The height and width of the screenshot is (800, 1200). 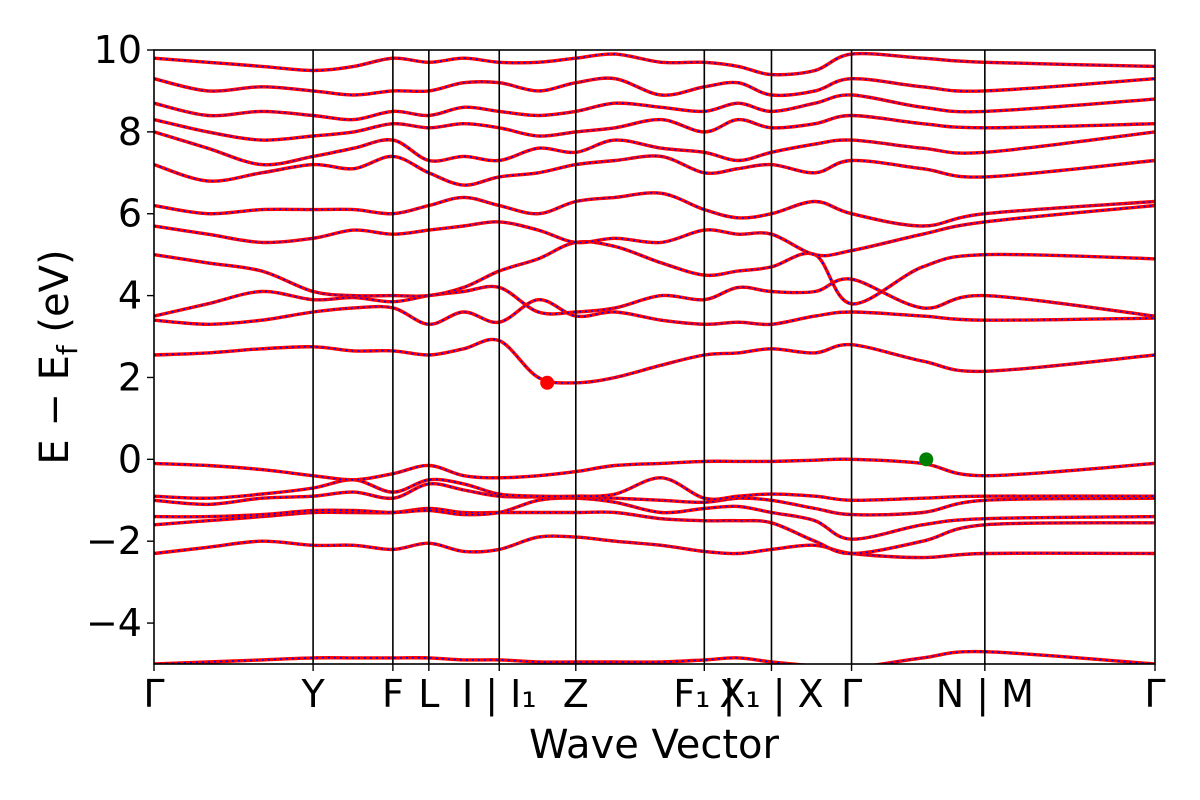 What do you see at coordinates (547, 382) in the screenshot?
I see `cbm-marker` at bounding box center [547, 382].